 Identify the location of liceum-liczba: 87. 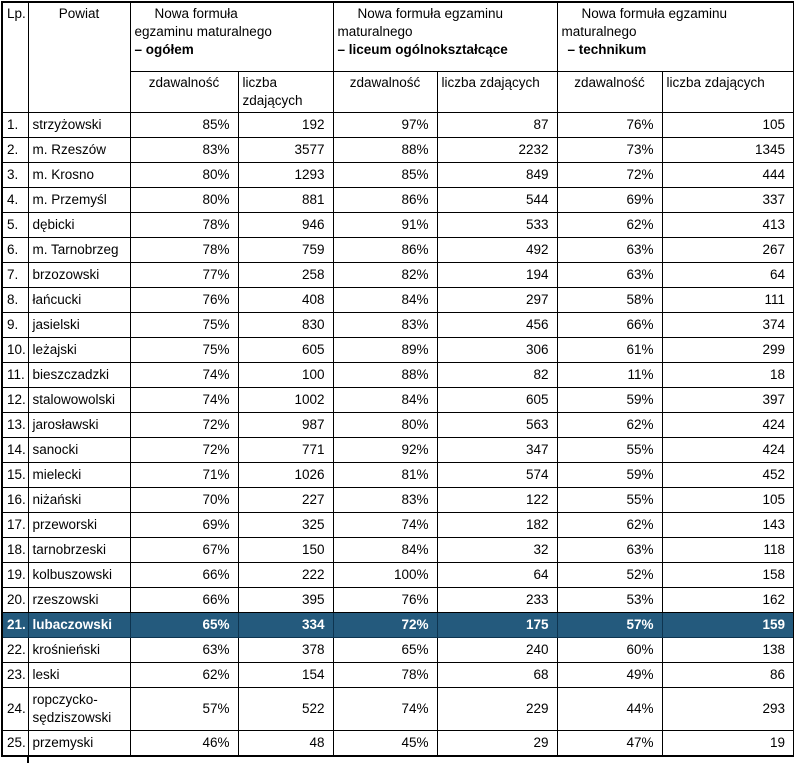
(497, 125).